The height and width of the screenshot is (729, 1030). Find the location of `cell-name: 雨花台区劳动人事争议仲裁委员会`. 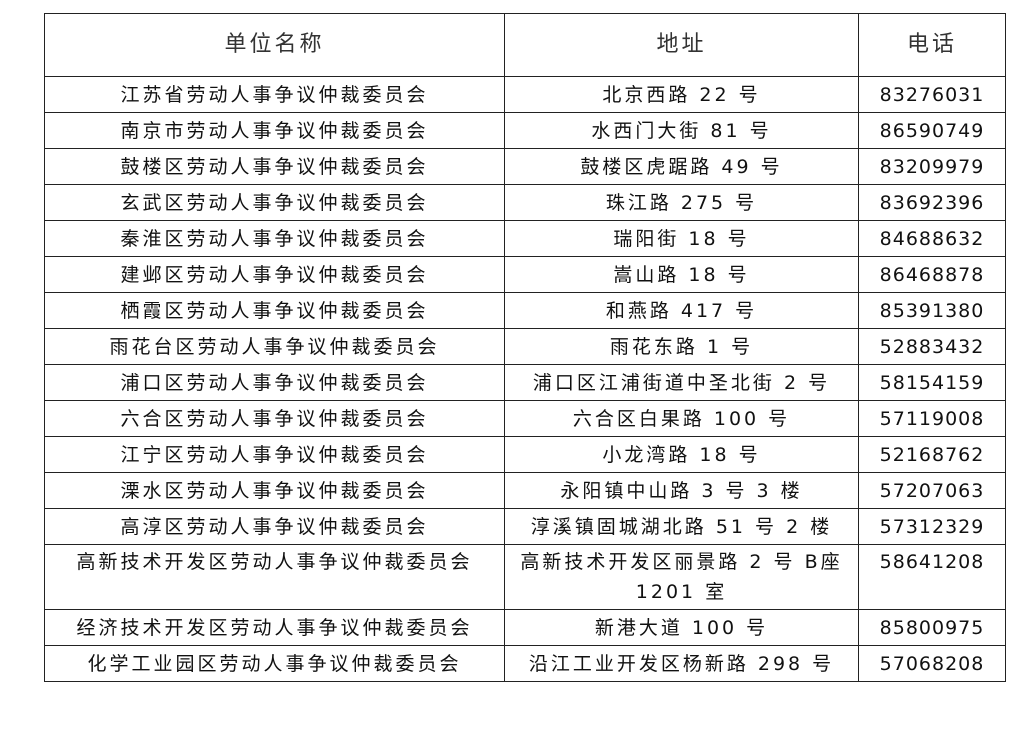

cell-name: 雨花台区劳动人事争议仲裁委员会 is located at coordinates (274, 346).